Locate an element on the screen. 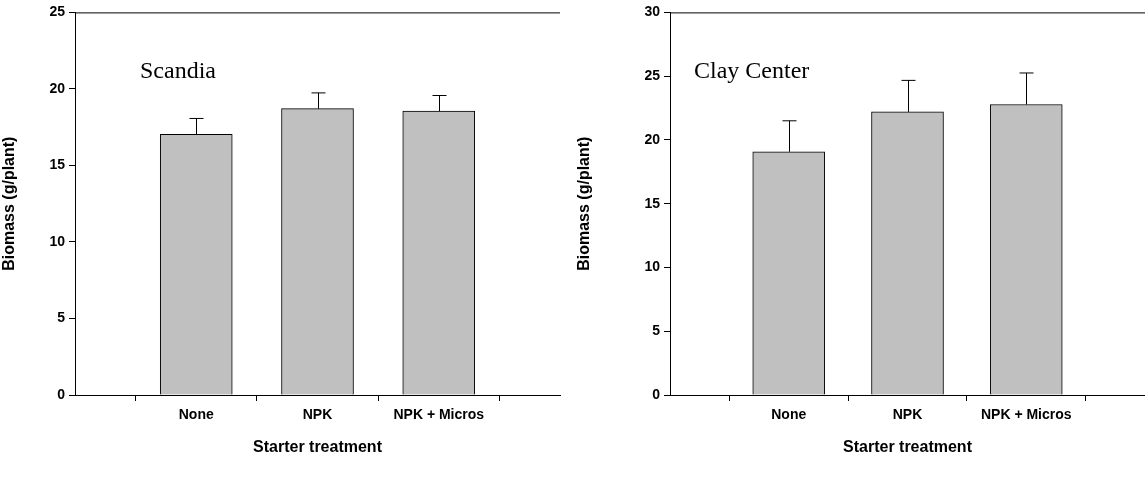 The image size is (1145, 477). text: Clay Center is located at coordinates (752, 70).